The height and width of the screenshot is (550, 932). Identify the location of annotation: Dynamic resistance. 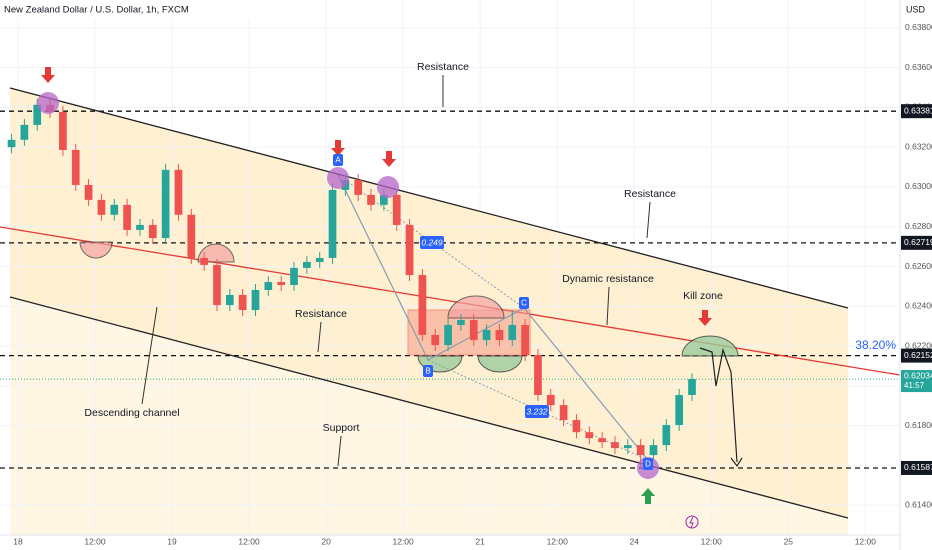
(608, 279).